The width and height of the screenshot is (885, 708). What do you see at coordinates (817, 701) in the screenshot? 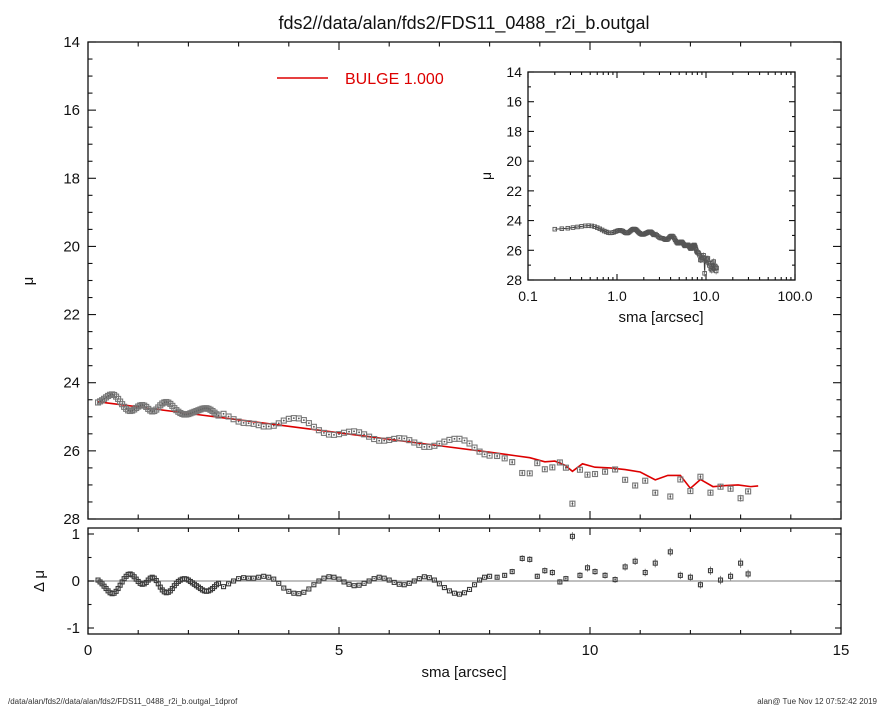
I see `footer-user-timestamp: alan@ Tue Nov 12 07:52:42 2019` at bounding box center [817, 701].